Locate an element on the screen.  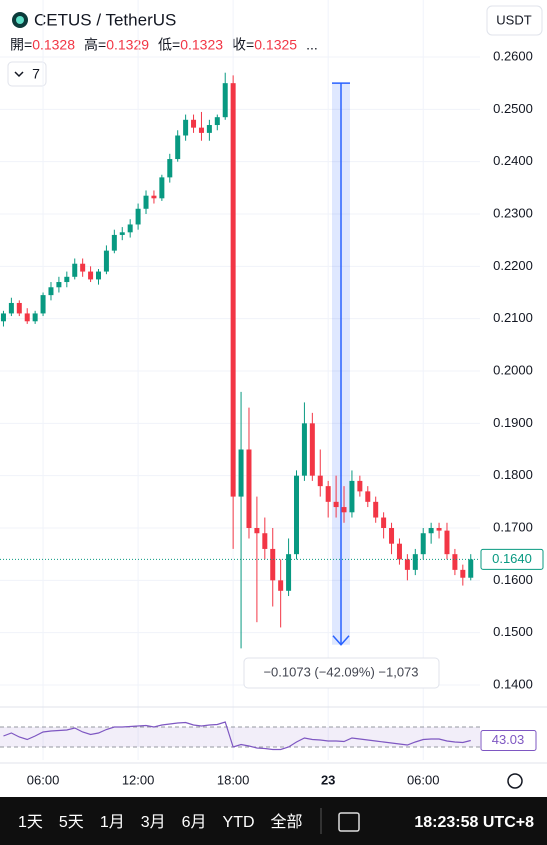
indicator-count: 7 is located at coordinates (36, 74).